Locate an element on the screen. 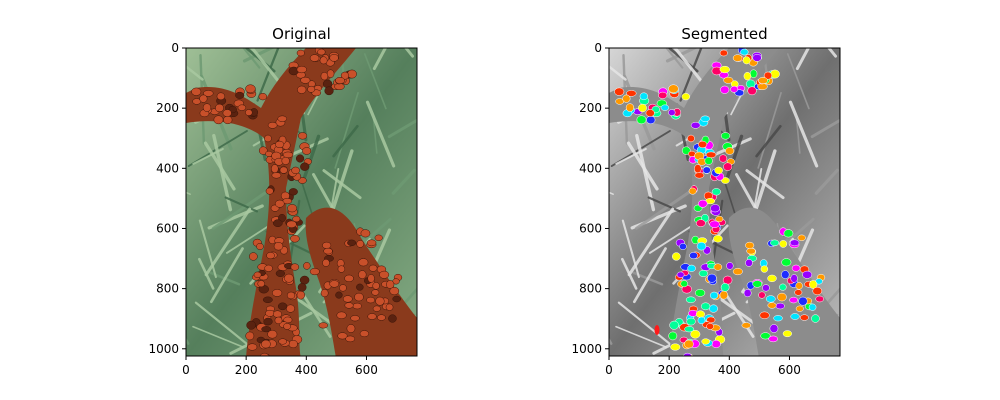 This screenshot has width=1000, height=400. stray-segment is located at coordinates (657, 330).